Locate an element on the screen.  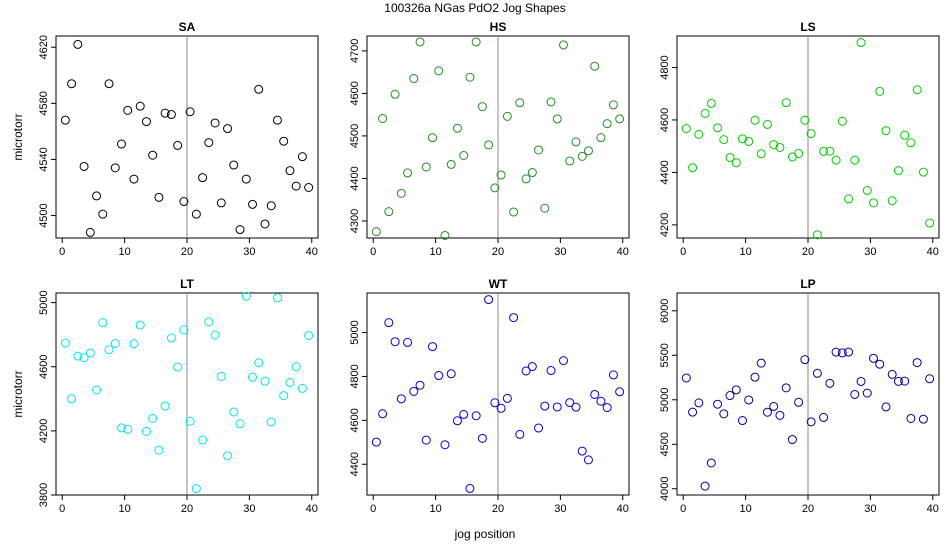
panel-ls: LS 0 10 20 30 40 4200 4400 4600 4800 is located at coordinates (799, 139).